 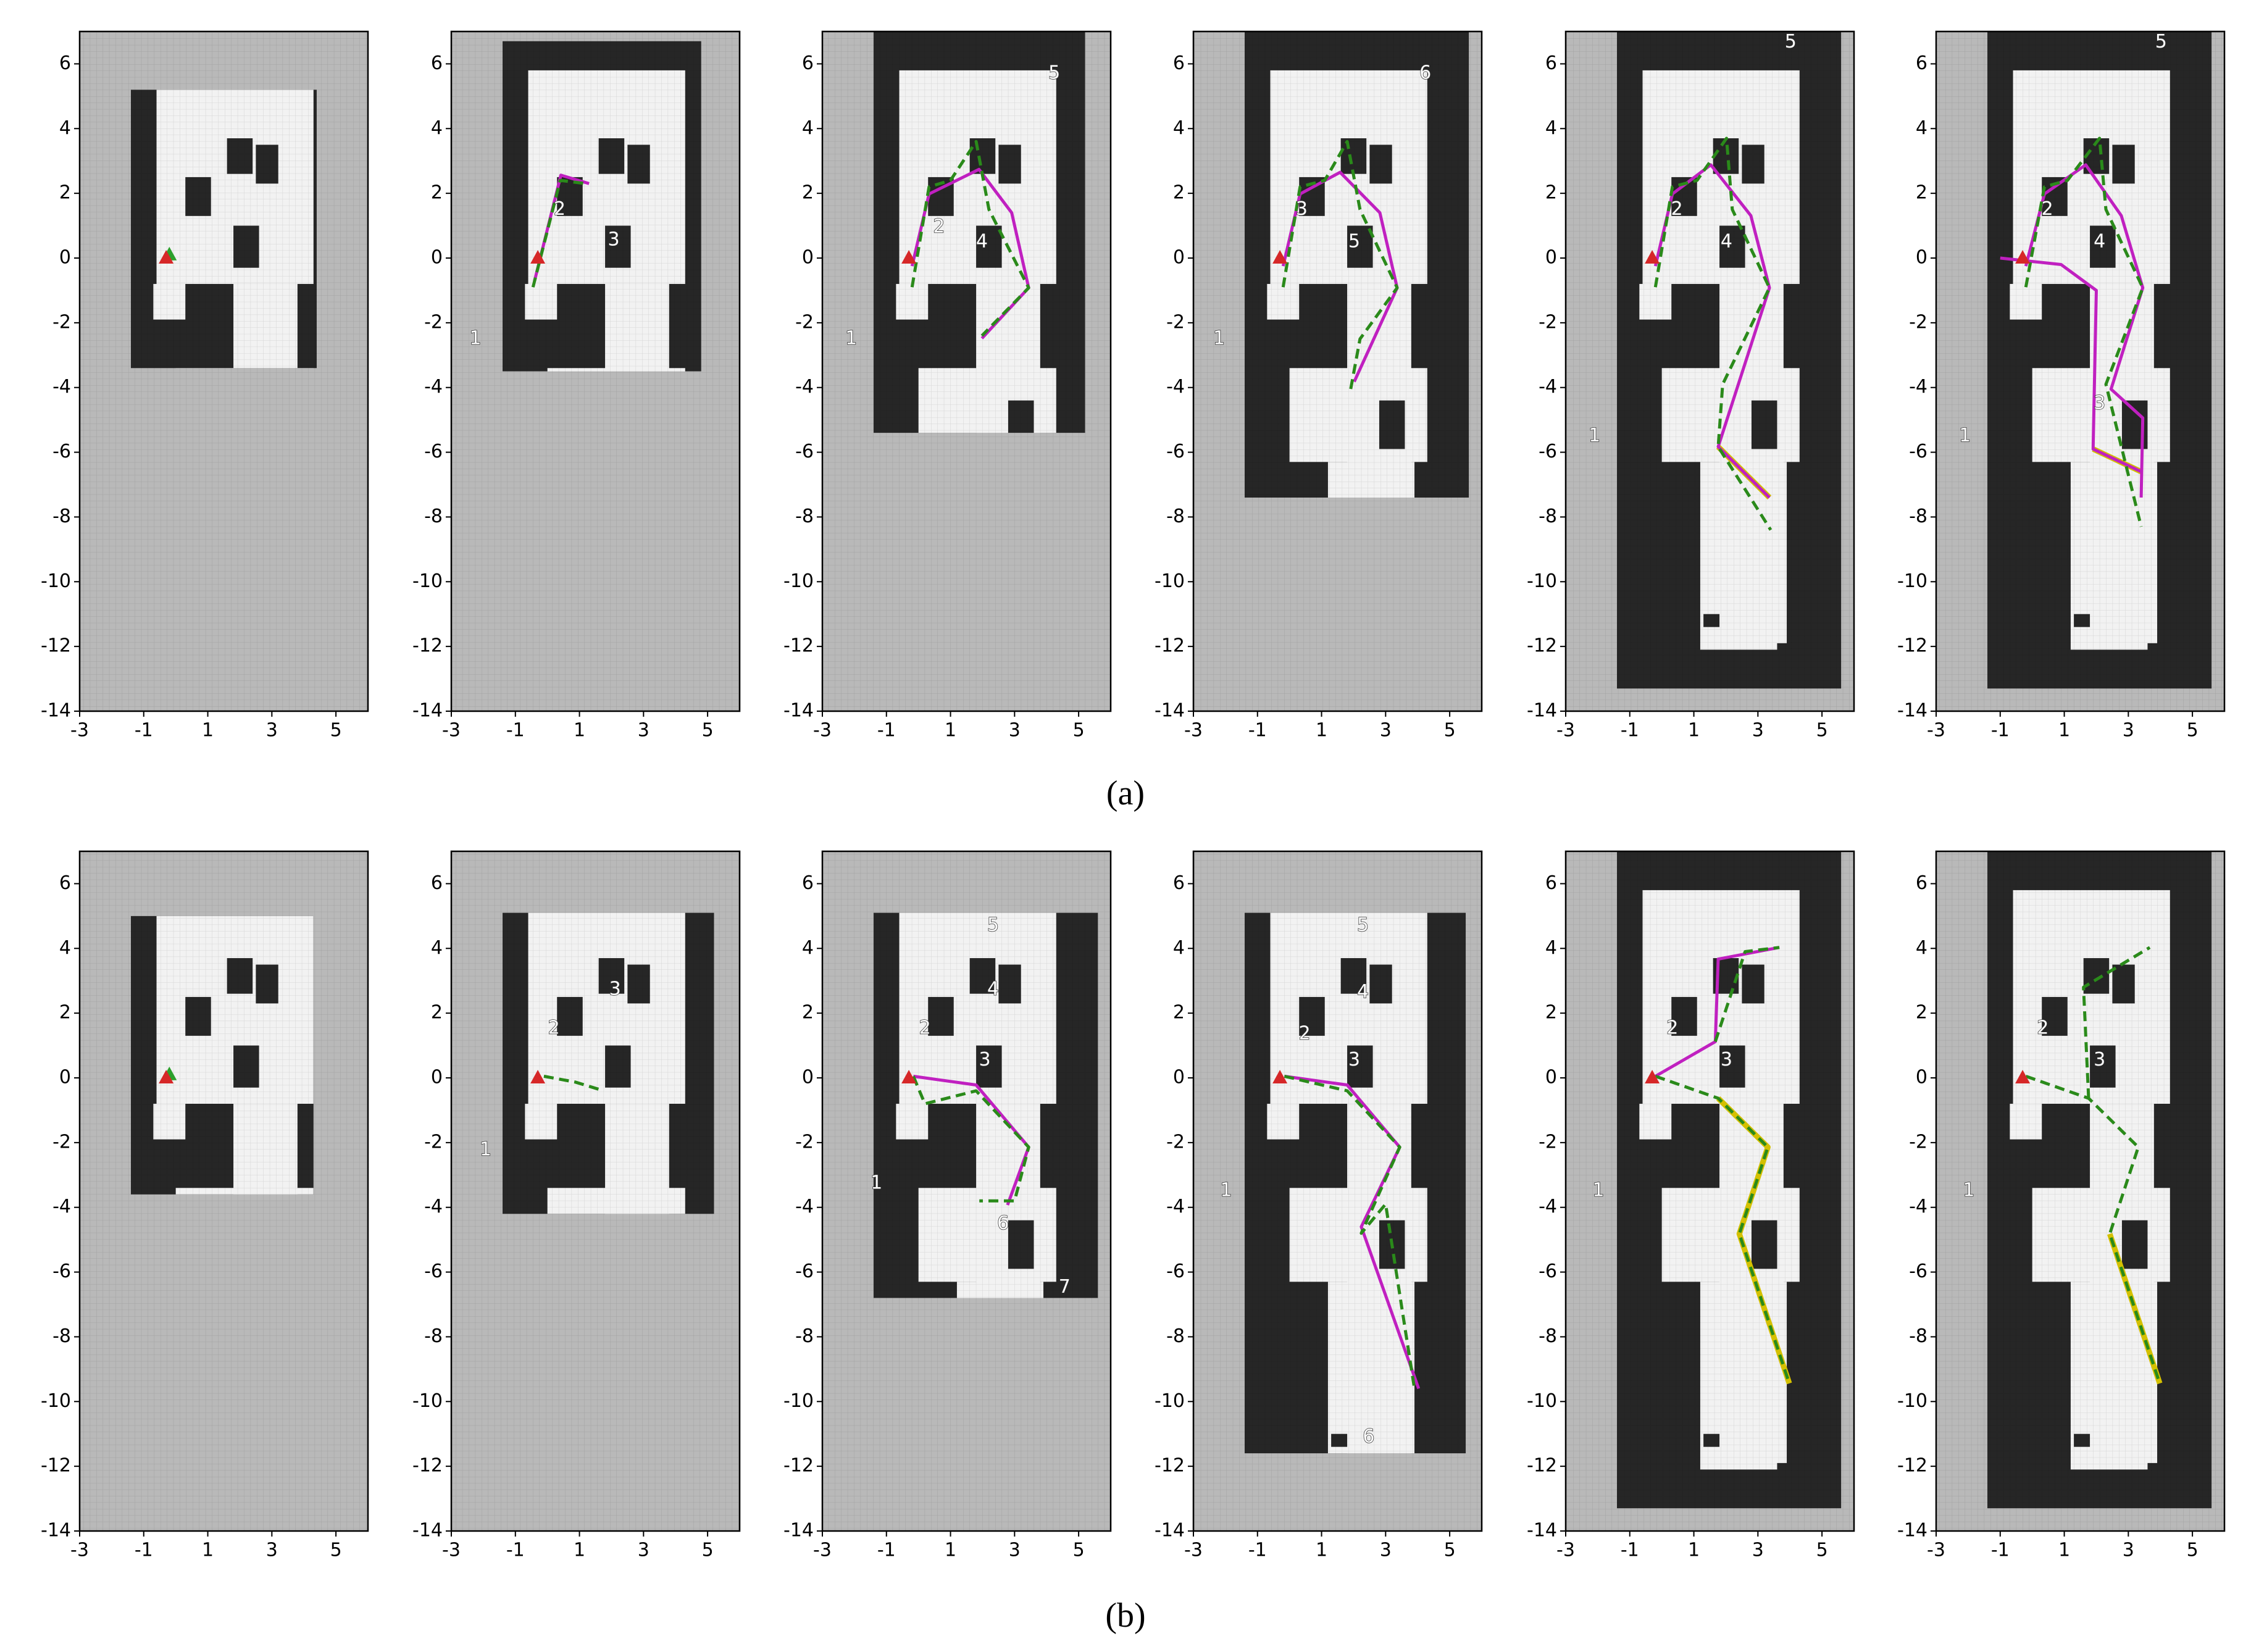 I want to click on map-panel: -3 -1 1 3 5 -14 -12 -10 -8 -6 -4 -2 0 2 4 6, so click(x=205, y=385).